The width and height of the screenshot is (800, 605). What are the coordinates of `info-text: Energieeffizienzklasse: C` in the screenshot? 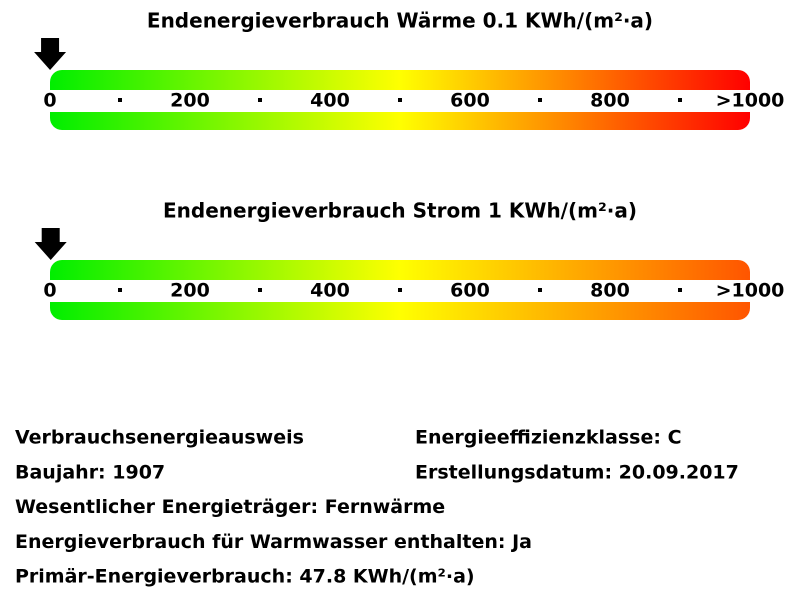 It's located at (548, 438).